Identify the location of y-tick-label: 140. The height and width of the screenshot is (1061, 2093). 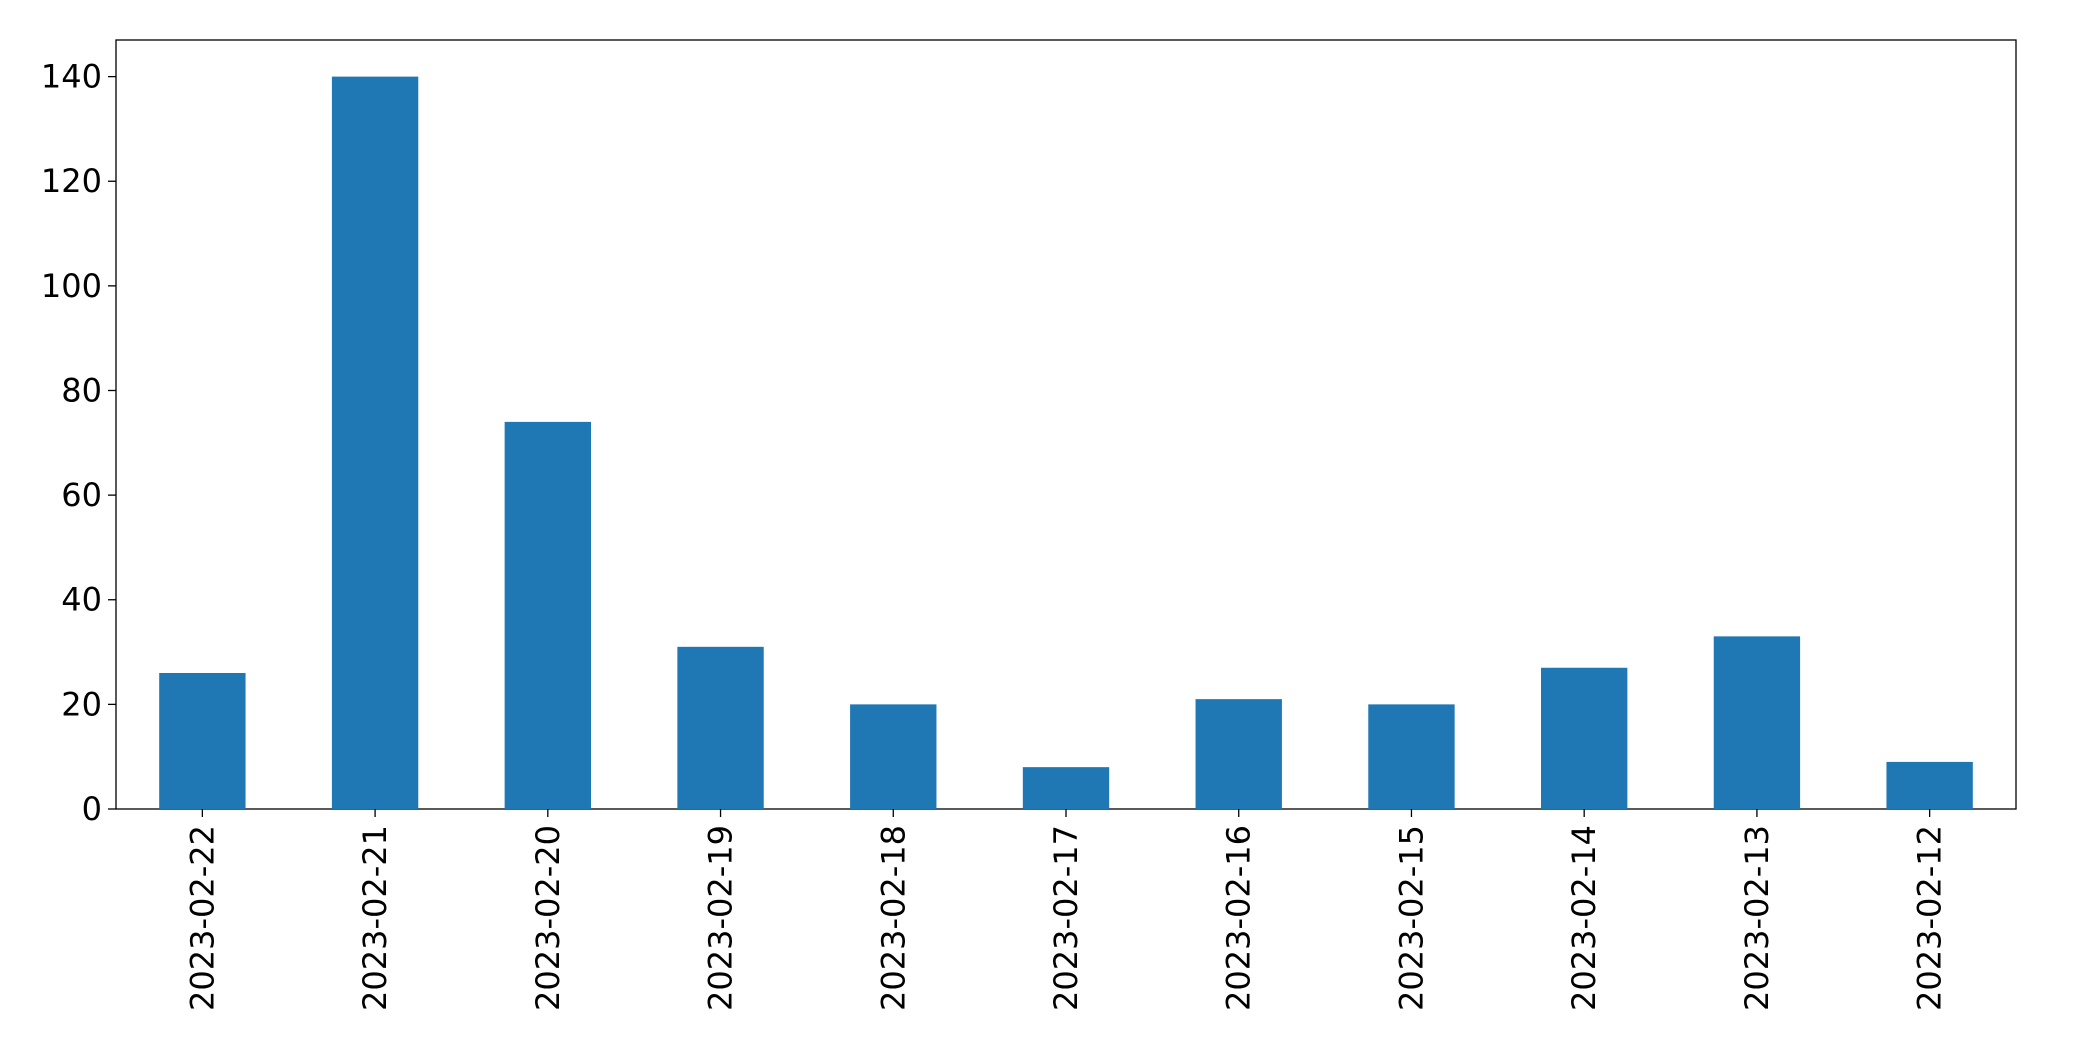
(71, 77).